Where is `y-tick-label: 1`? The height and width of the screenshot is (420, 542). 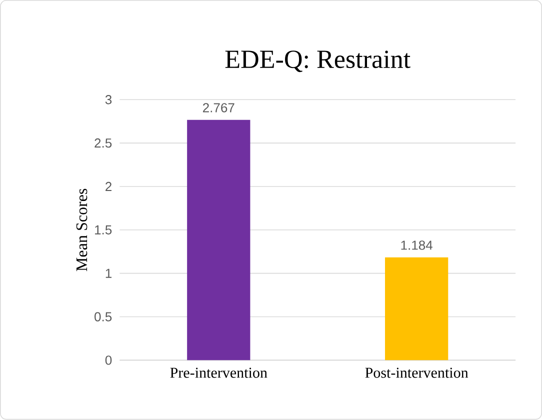 y-tick-label: 1 is located at coordinates (109, 273).